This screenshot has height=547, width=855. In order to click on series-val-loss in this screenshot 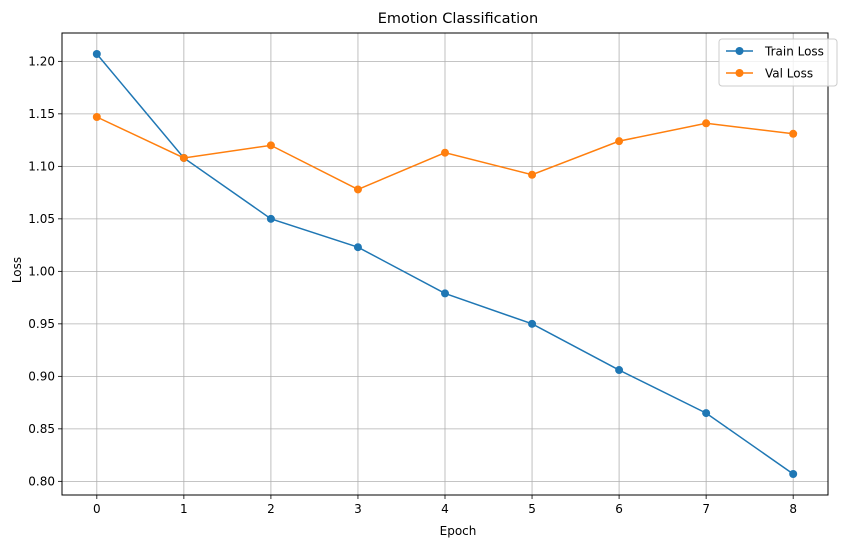, I will do `click(445, 153)`.